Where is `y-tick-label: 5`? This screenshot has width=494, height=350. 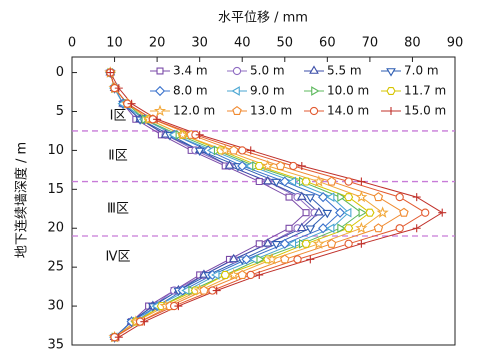 y-tick-label: 5 is located at coordinates (60, 111).